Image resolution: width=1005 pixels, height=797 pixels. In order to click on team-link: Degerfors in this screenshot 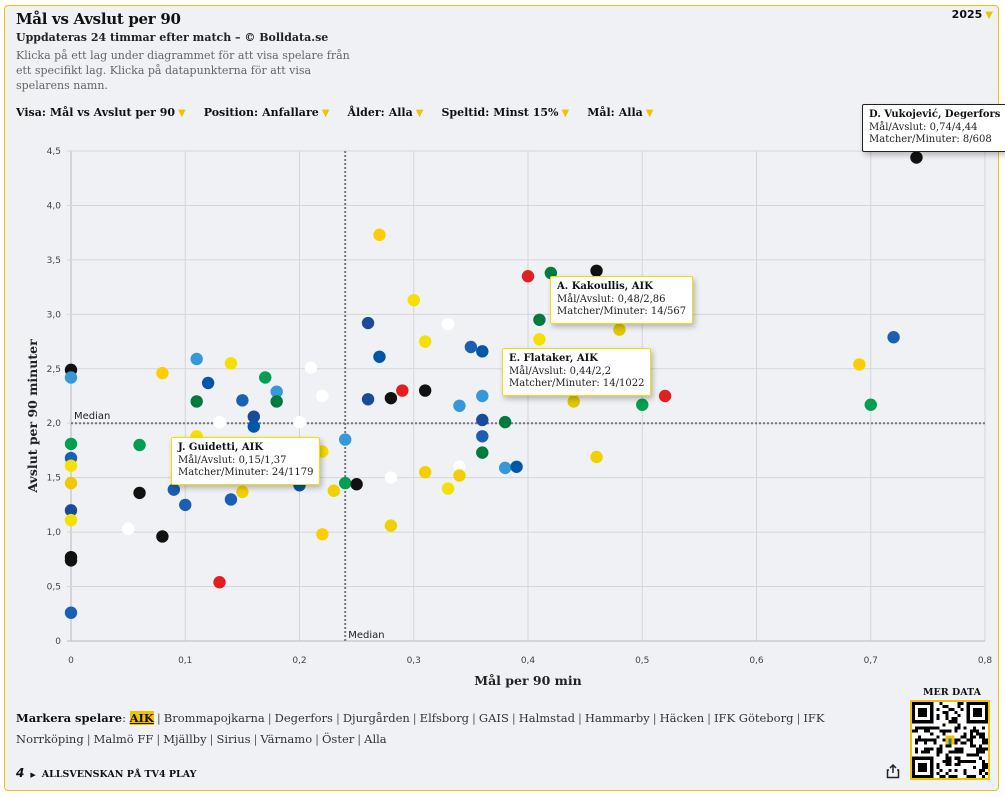, I will do `click(303, 718)`.